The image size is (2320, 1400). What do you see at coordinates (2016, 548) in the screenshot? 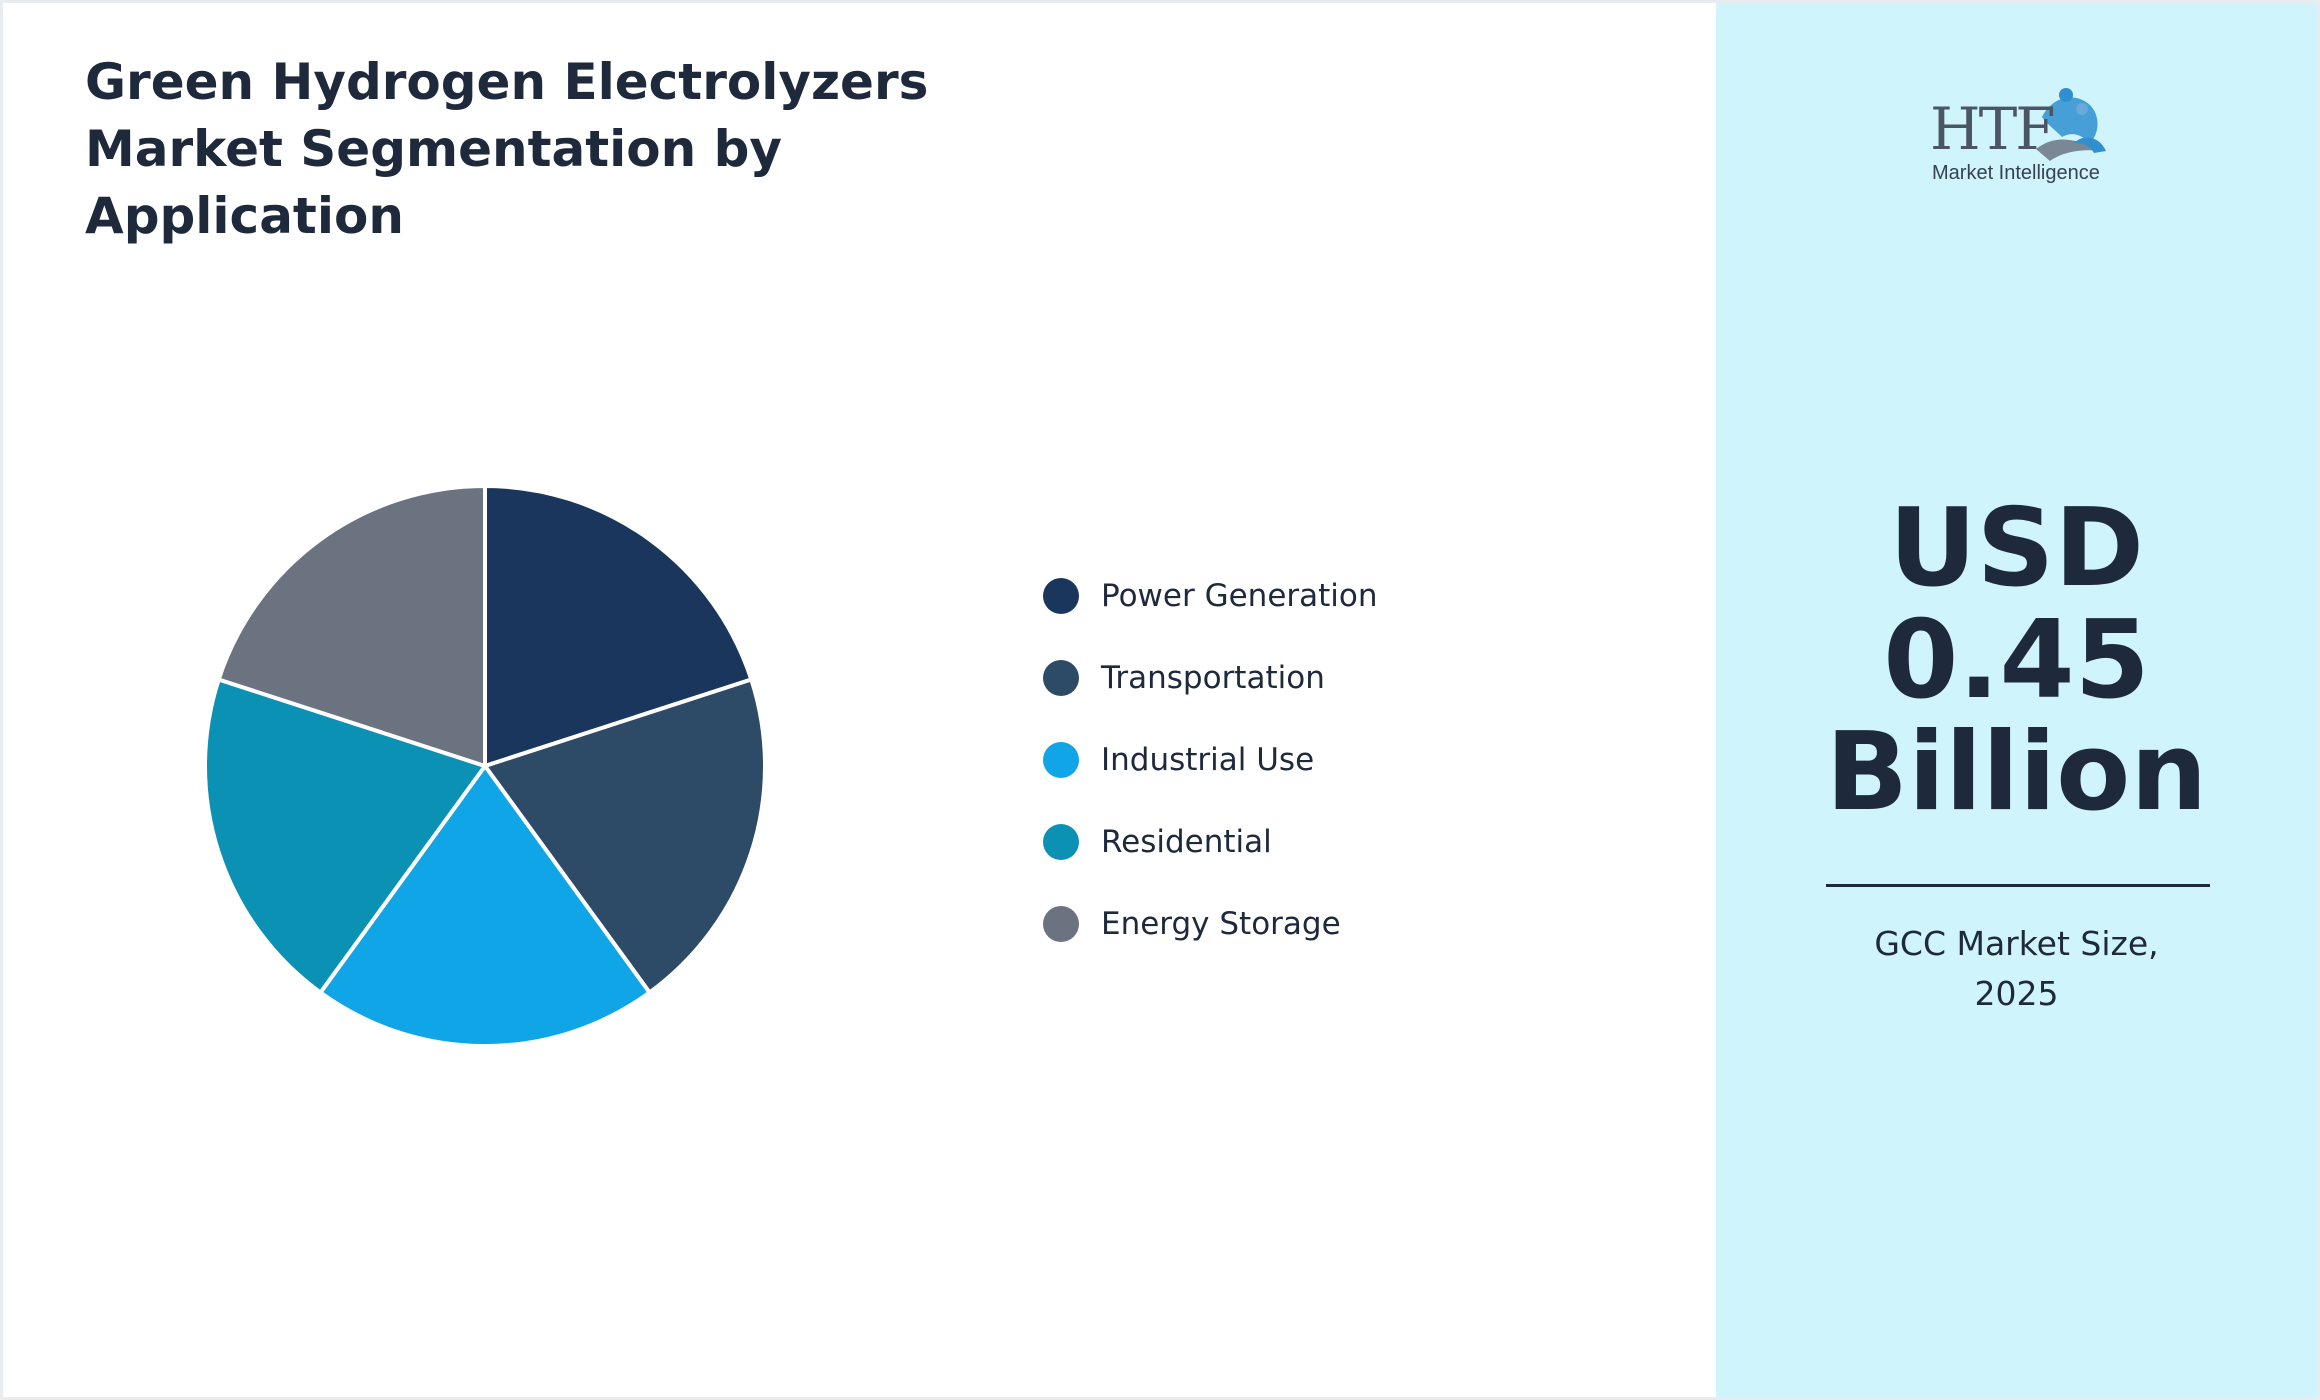
I see `market-size-line: USD` at bounding box center [2016, 548].